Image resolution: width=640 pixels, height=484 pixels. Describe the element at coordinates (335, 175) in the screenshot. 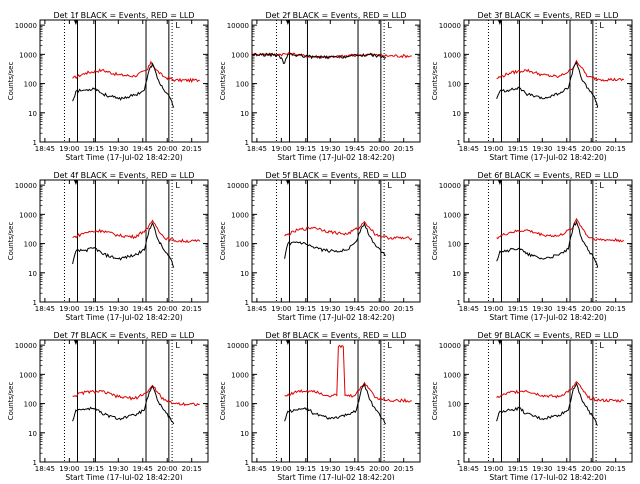

I see `panel-title: Det 5f BLACK = Events, RED = LLD` at that location.